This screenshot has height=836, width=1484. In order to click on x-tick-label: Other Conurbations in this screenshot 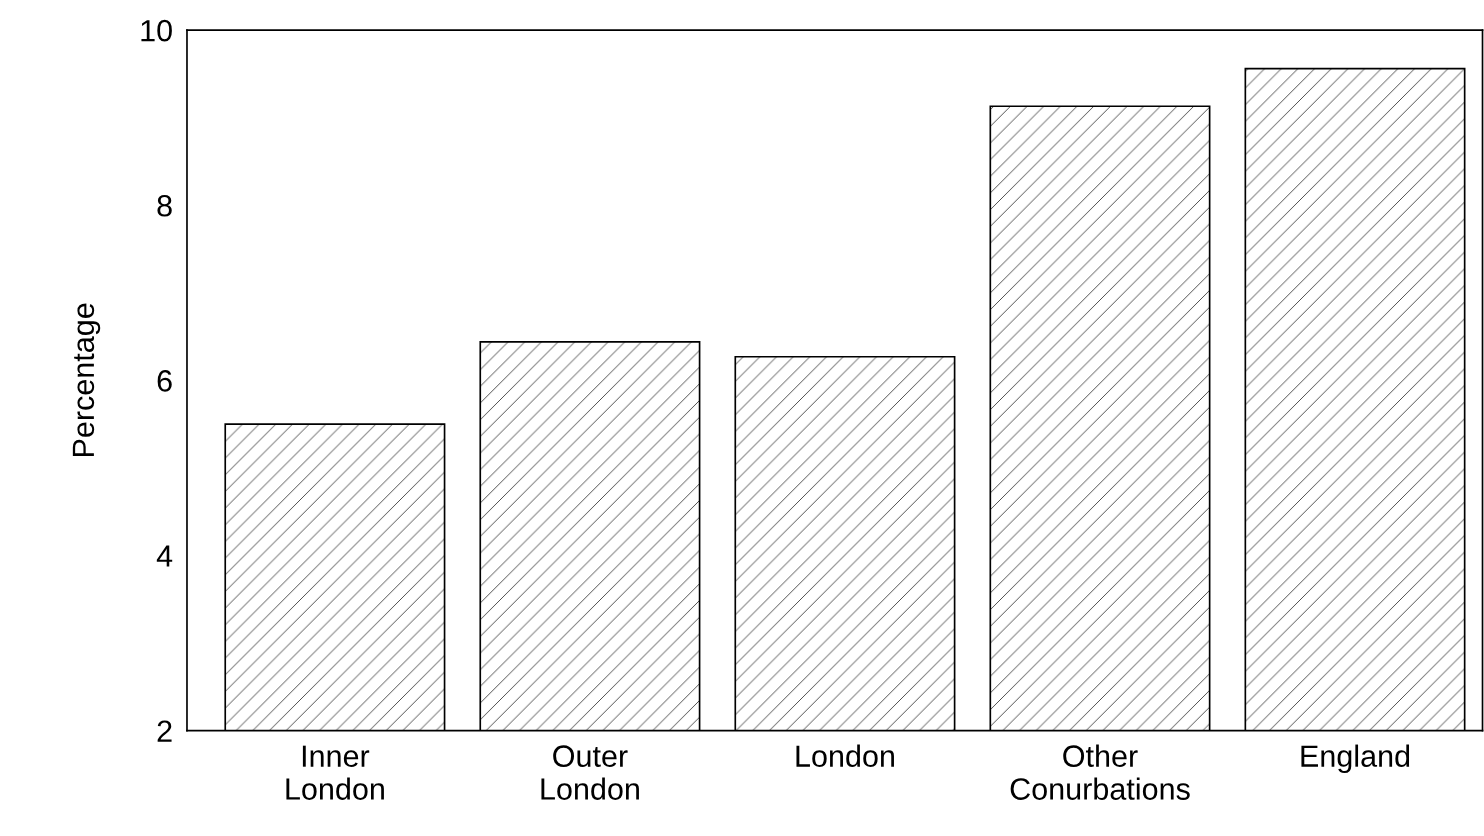, I will do `click(1100, 772)`.